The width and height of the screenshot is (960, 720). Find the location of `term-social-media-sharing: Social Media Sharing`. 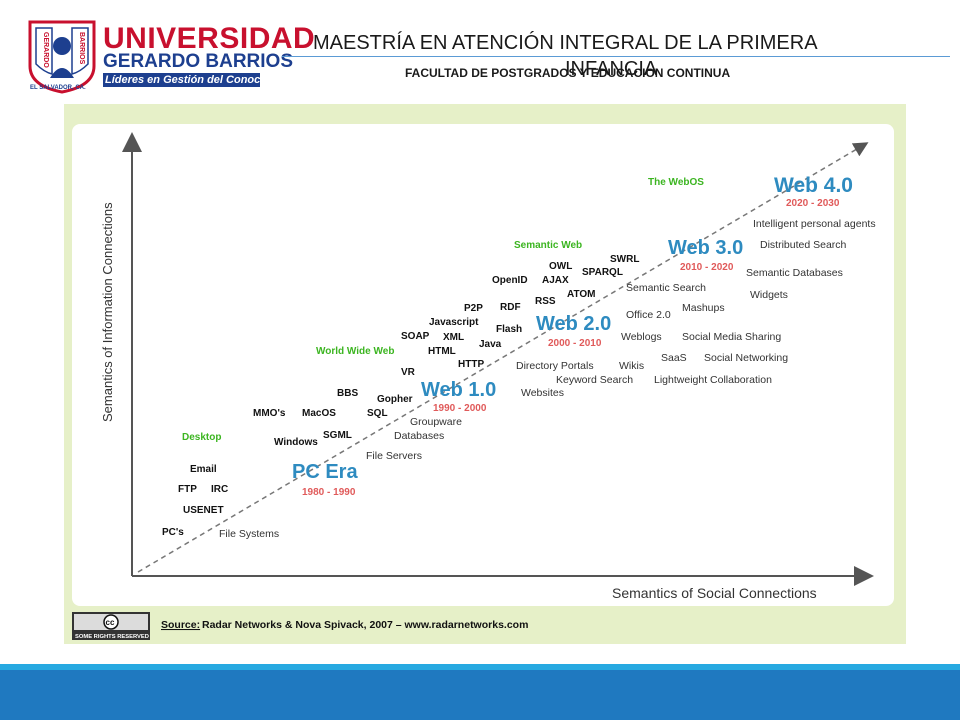

term-social-media-sharing: Social Media Sharing is located at coordinates (731, 337).